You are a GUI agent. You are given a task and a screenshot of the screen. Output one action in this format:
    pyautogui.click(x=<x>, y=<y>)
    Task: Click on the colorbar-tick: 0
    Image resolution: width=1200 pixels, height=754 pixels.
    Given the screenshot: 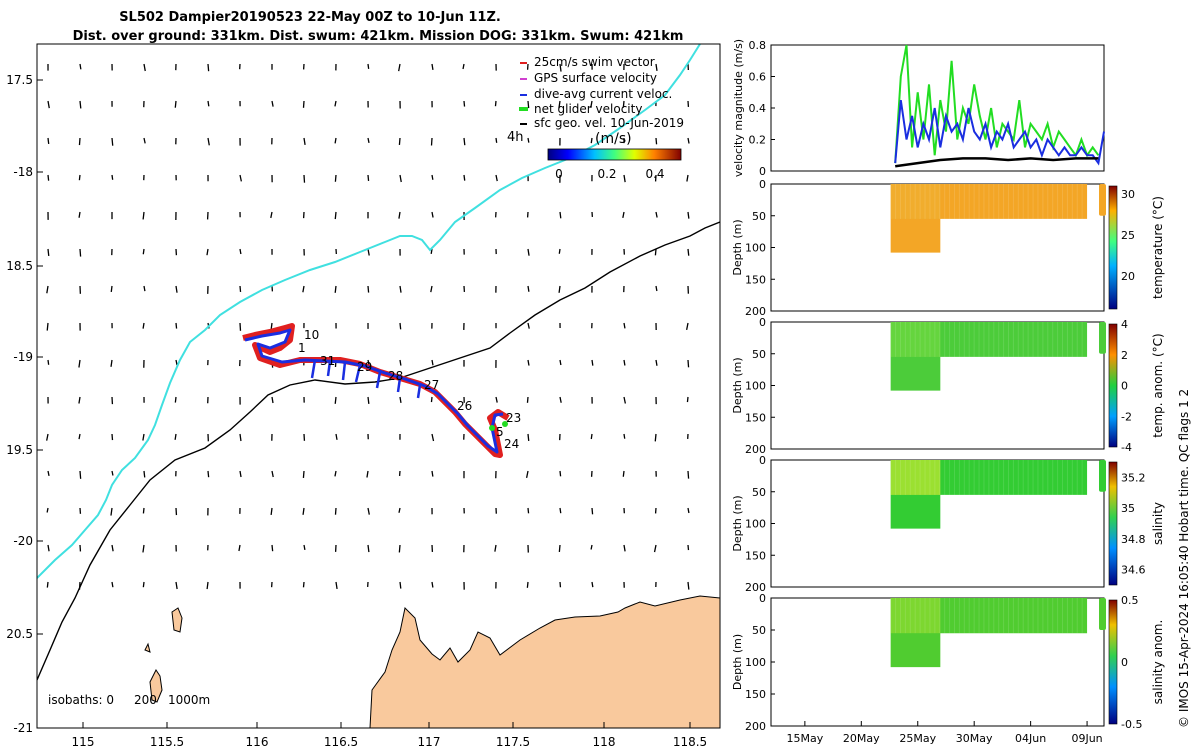 What is the action you would take?
    pyautogui.click(x=1124, y=662)
    